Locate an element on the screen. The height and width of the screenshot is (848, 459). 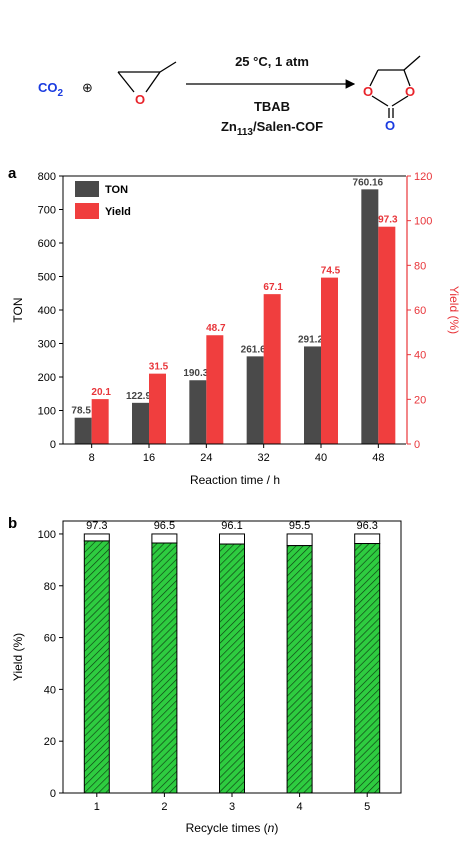
y2-tick-label: 20 is located at coordinates (420, 400).